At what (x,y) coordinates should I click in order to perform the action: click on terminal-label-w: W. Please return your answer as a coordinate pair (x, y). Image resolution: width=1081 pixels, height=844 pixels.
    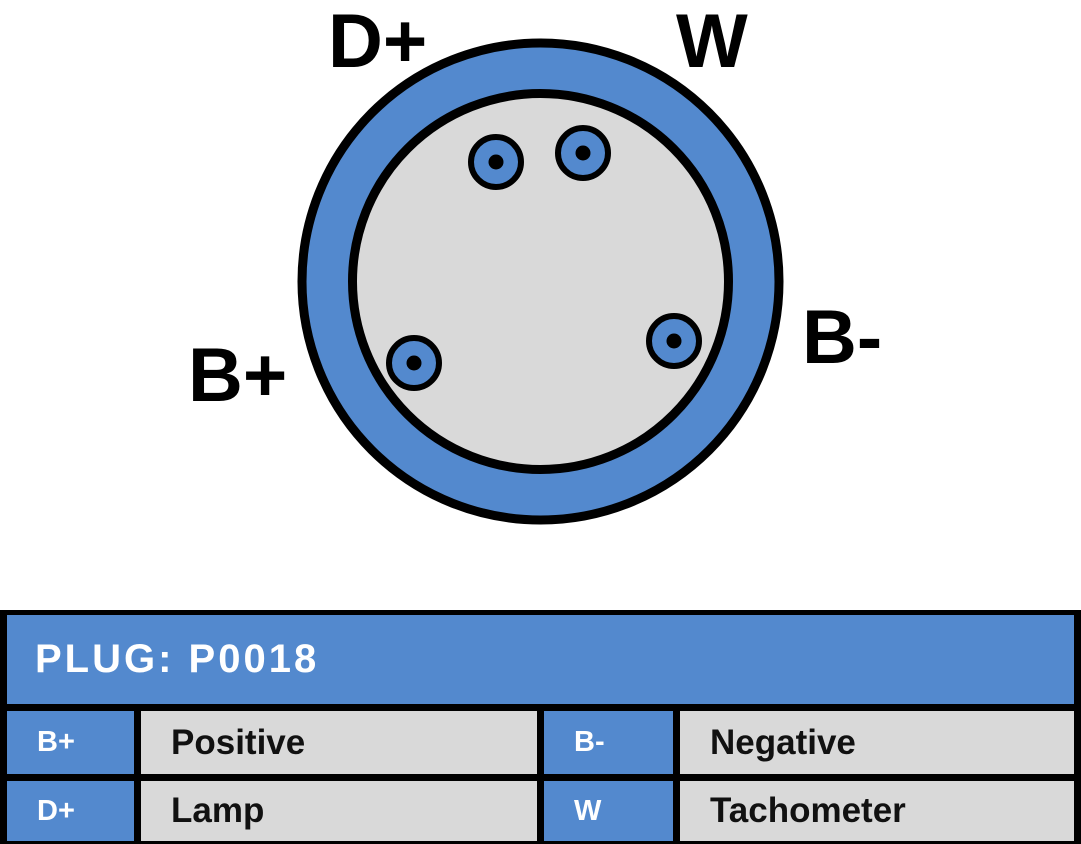
    Looking at the image, I should click on (712, 42).